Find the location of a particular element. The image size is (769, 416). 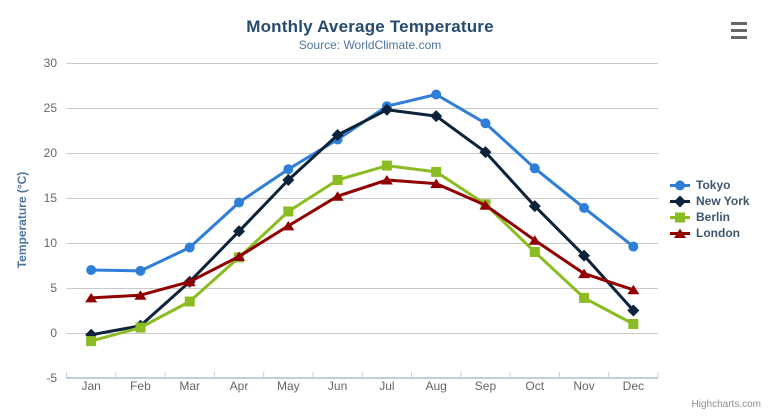

legend-label: New York is located at coordinates (723, 201).